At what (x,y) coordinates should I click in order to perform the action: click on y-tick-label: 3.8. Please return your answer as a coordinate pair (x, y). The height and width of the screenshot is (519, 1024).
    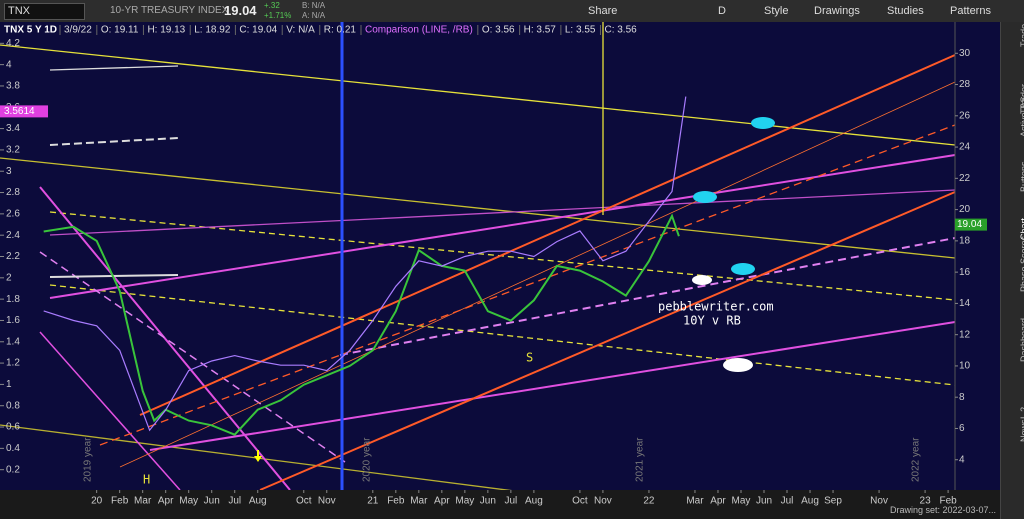
    Looking at the image, I should click on (13, 86).